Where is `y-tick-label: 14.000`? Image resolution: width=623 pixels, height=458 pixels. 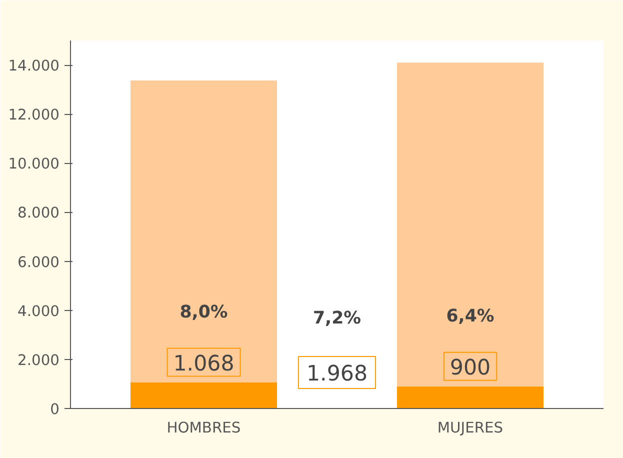 y-tick-label: 14.000 is located at coordinates (34, 66).